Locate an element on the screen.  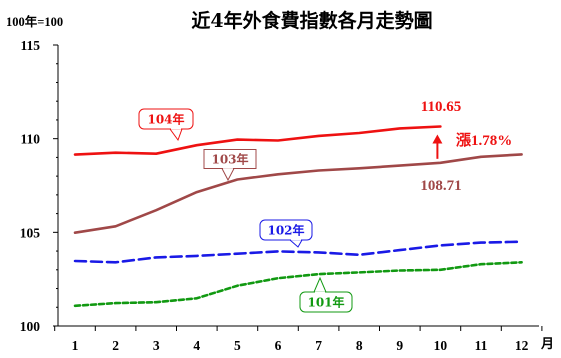
base-year-label: 100年=100 is located at coordinates (34, 21).